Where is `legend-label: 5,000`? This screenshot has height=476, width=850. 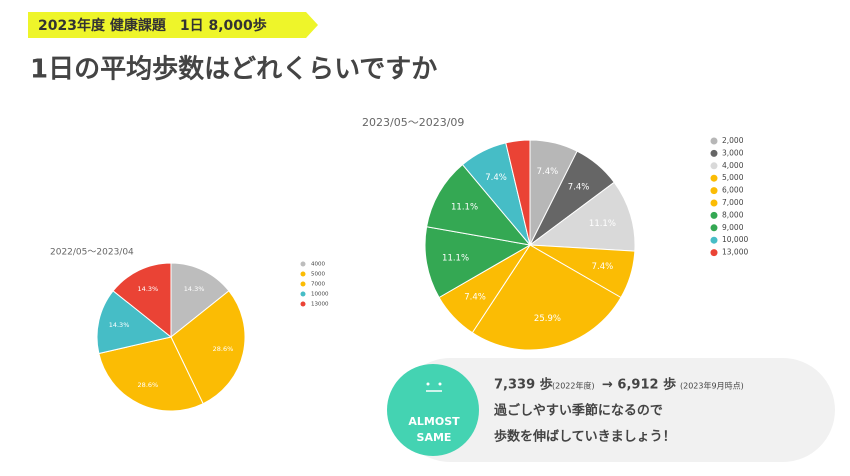 legend-label: 5,000 is located at coordinates (733, 177).